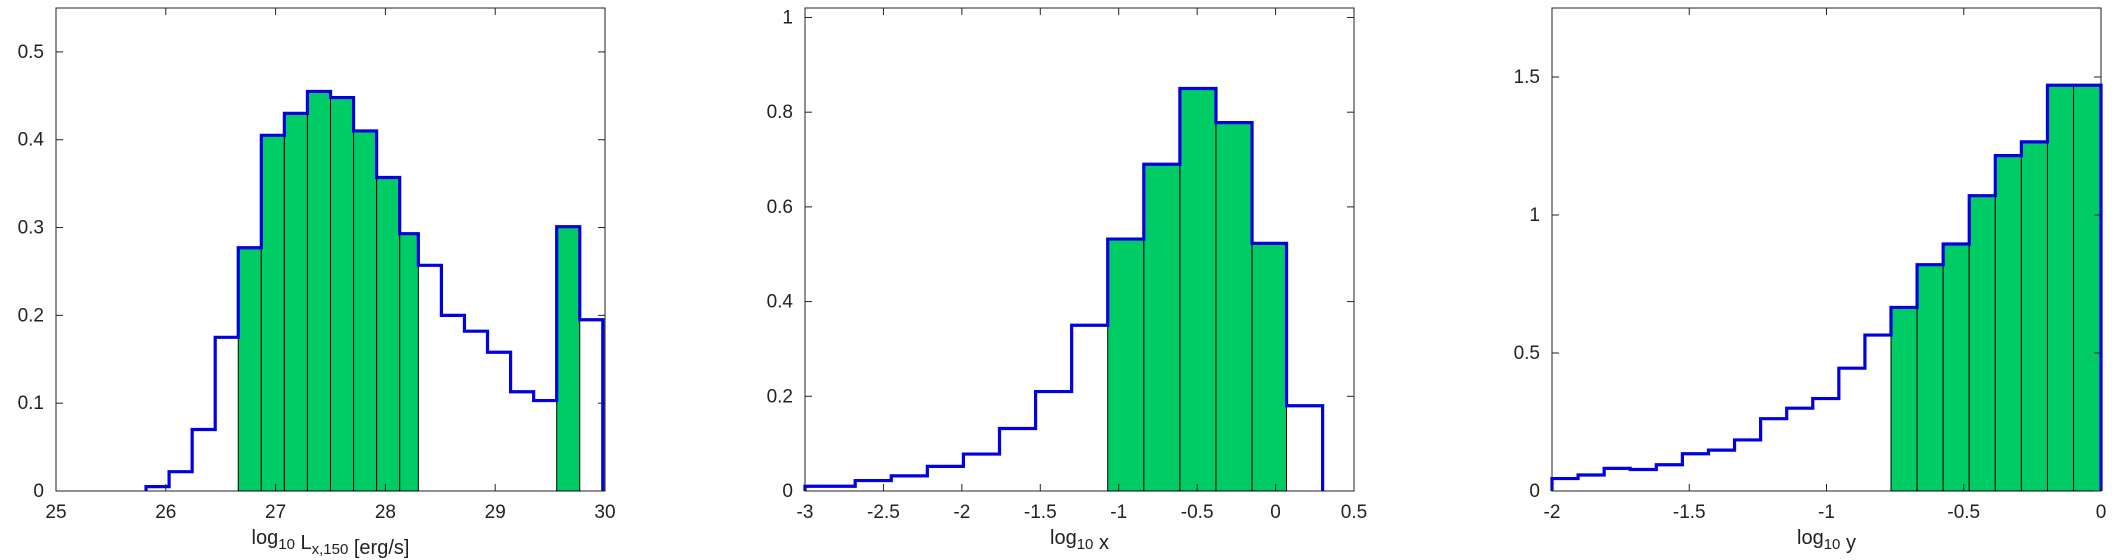  What do you see at coordinates (805, 512) in the screenshot?
I see `x-tick-label: -3` at bounding box center [805, 512].